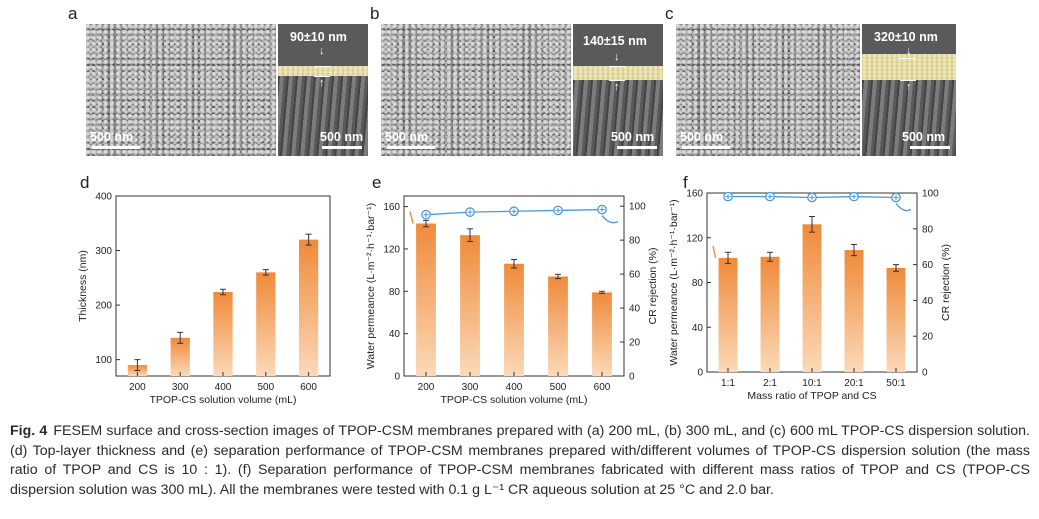  I want to click on x-tick-label: 1:1, so click(728, 383).